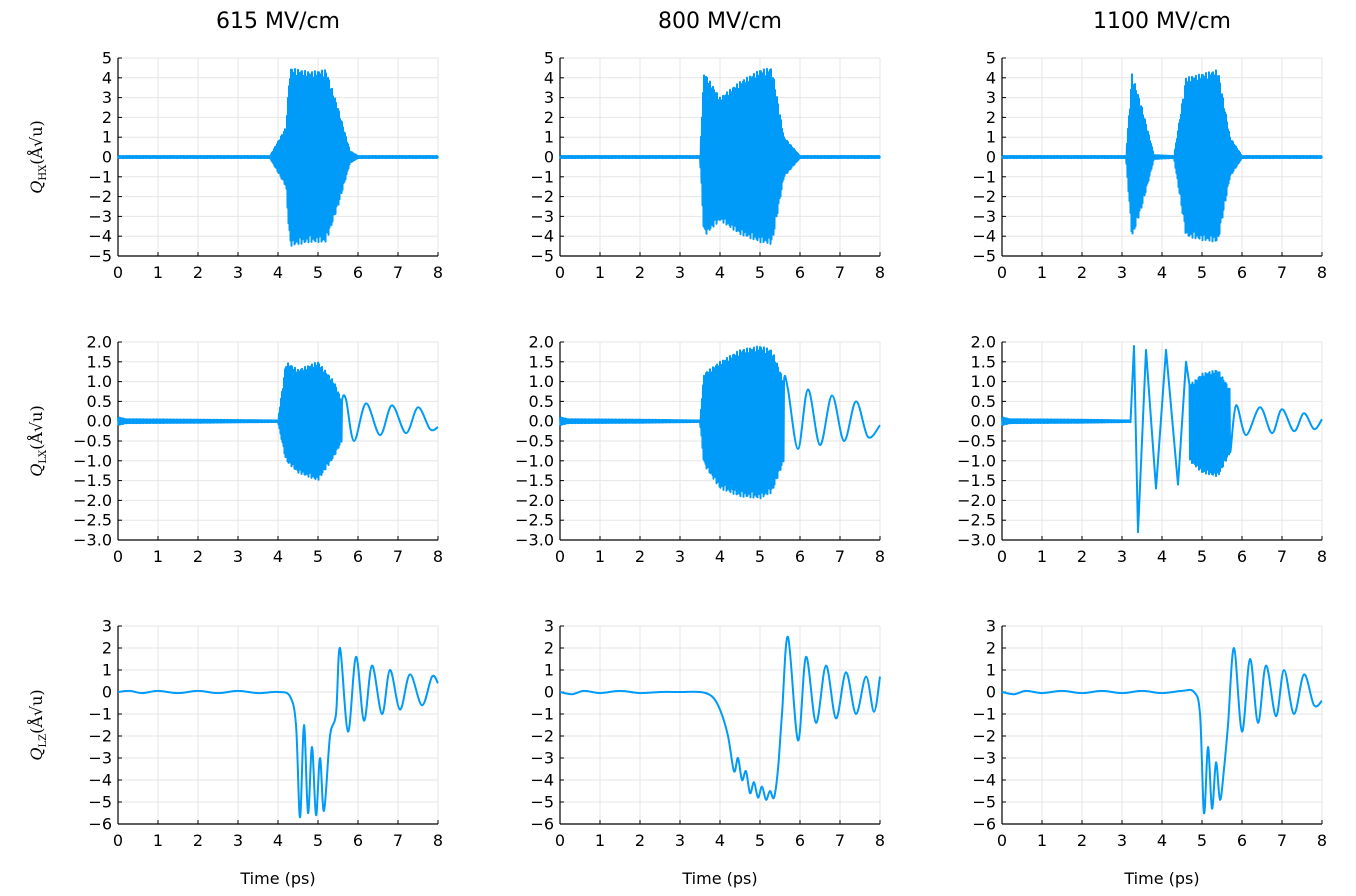 The image size is (1356, 896). Describe the element at coordinates (278, 21) in the screenshot. I see `column-title: 615 MV/cm` at that location.